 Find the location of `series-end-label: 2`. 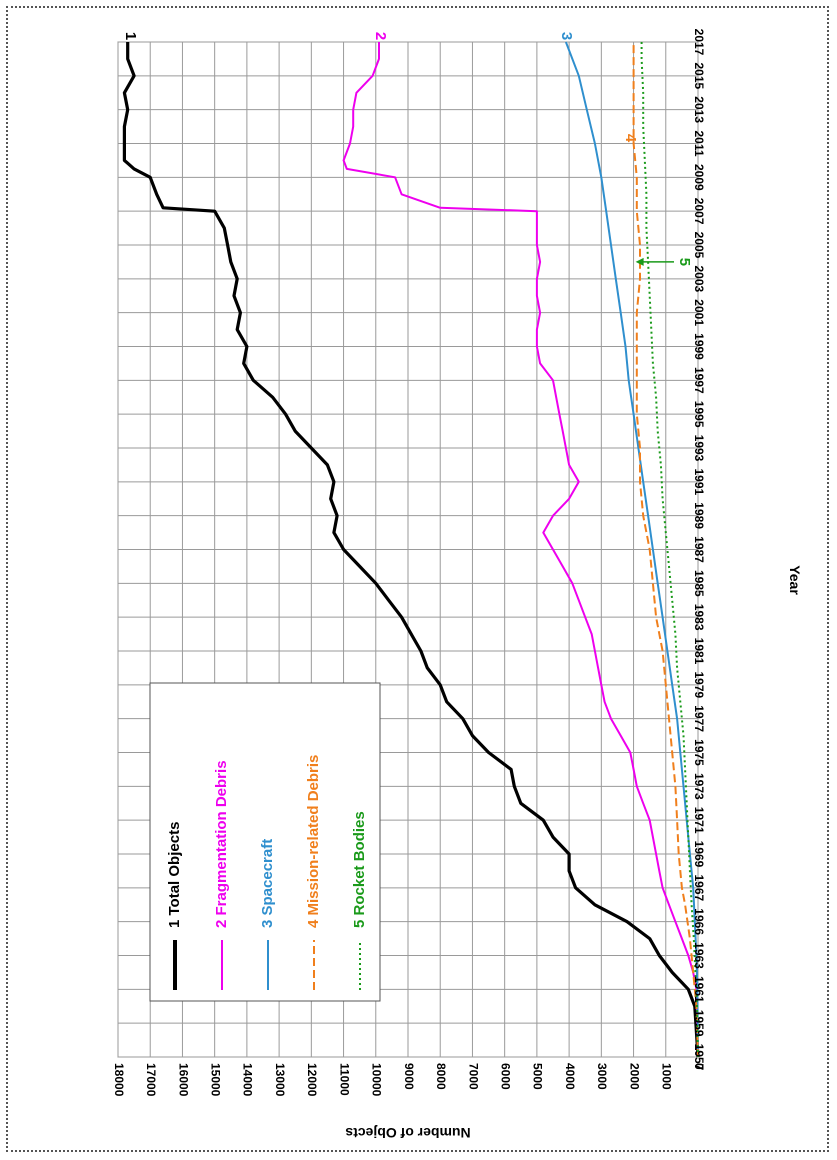

series-end-label: 2 is located at coordinates (380, 36).